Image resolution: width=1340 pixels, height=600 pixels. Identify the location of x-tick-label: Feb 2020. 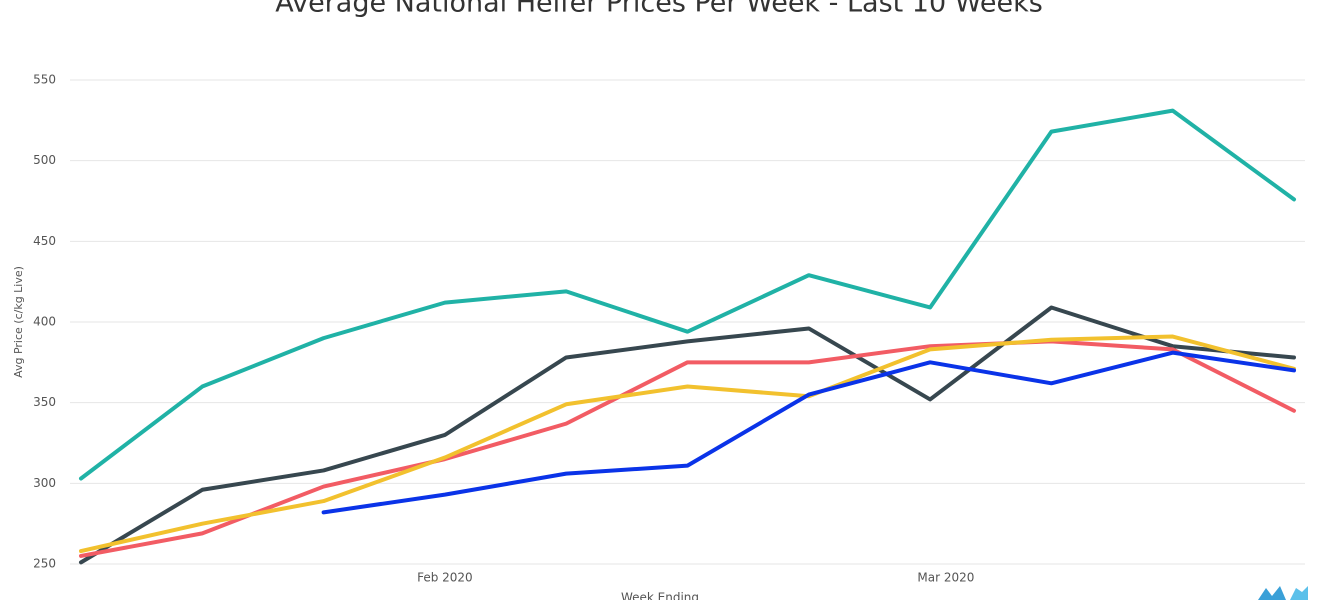
(445, 578).